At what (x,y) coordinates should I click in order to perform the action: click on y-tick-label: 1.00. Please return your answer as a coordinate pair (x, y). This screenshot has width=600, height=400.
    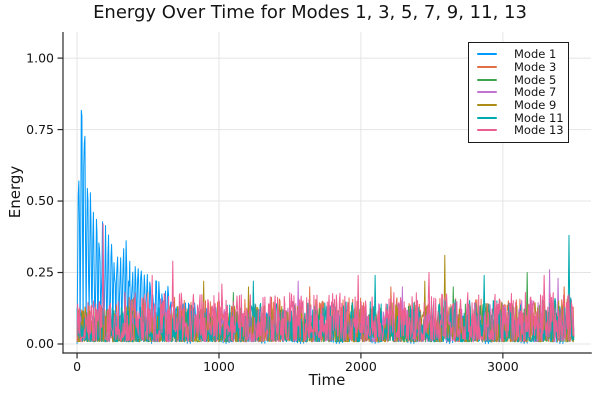
    Looking at the image, I should click on (40, 57).